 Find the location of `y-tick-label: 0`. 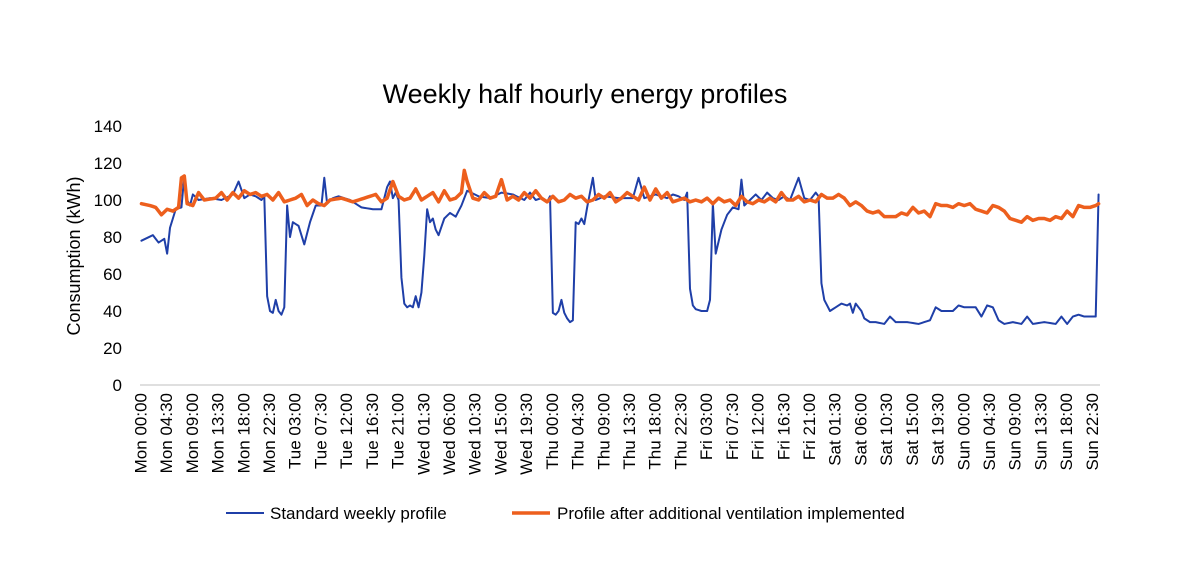

y-tick-label: 0 is located at coordinates (117, 385).